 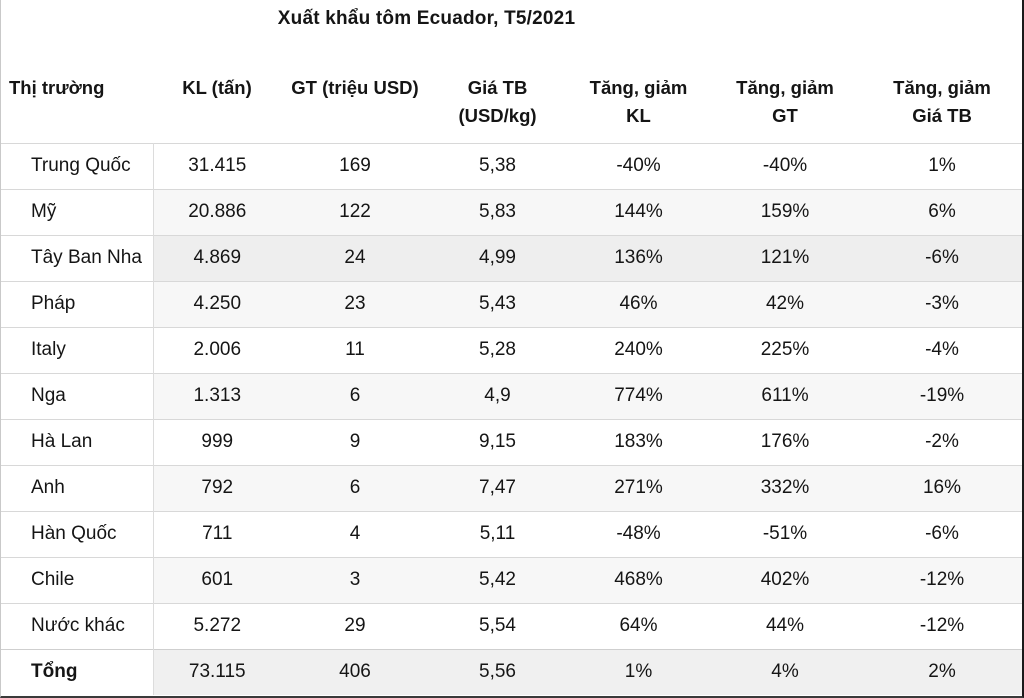 I want to click on value-cell: 122, so click(x=355, y=211).